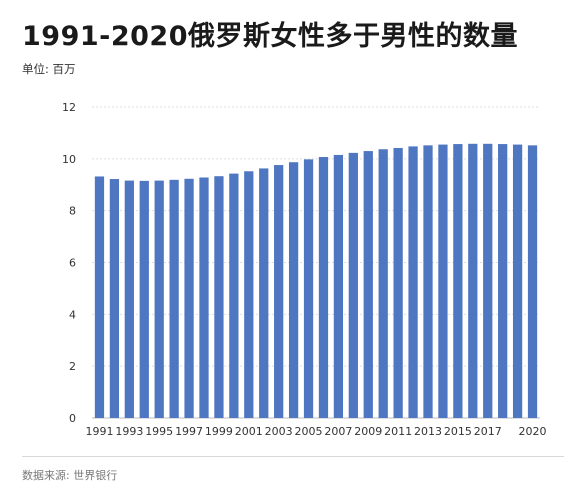  I want to click on y-tick-label: 0, so click(72, 418).